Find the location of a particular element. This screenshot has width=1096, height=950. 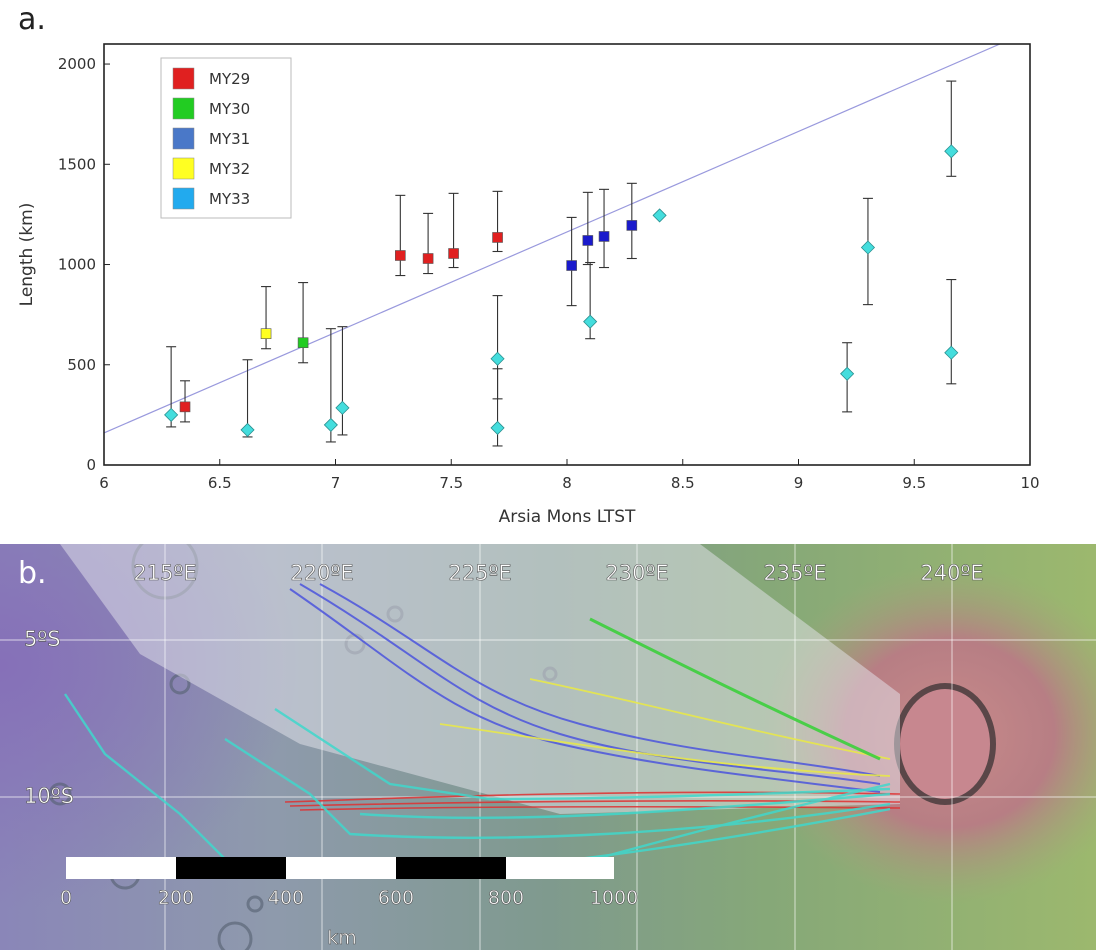

scale-bar-label: 0 is located at coordinates (66, 898).